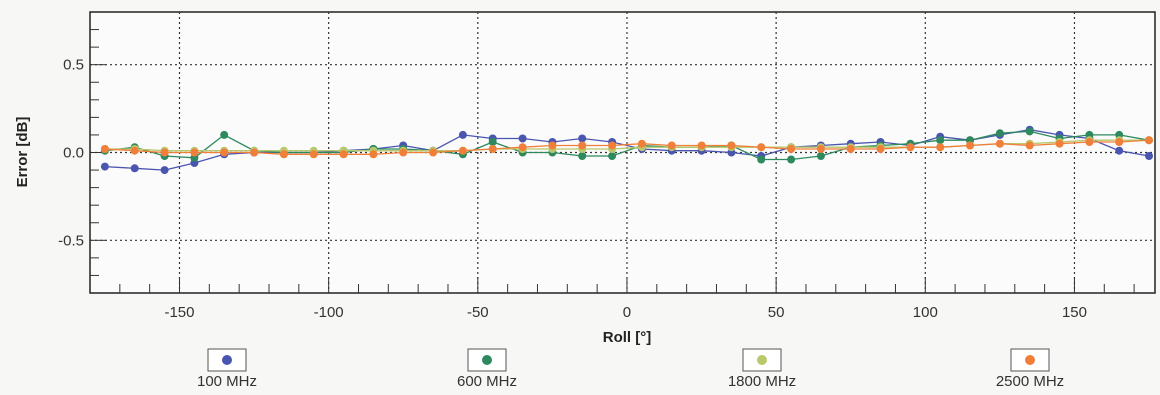  I want to click on series-layer, so click(626, 150).